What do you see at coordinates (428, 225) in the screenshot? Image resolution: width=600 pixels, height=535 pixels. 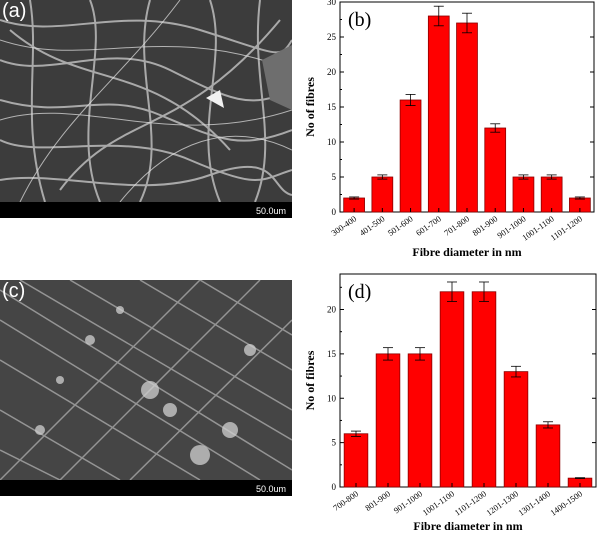 I see `x-tick-label: 601-700` at bounding box center [428, 225].